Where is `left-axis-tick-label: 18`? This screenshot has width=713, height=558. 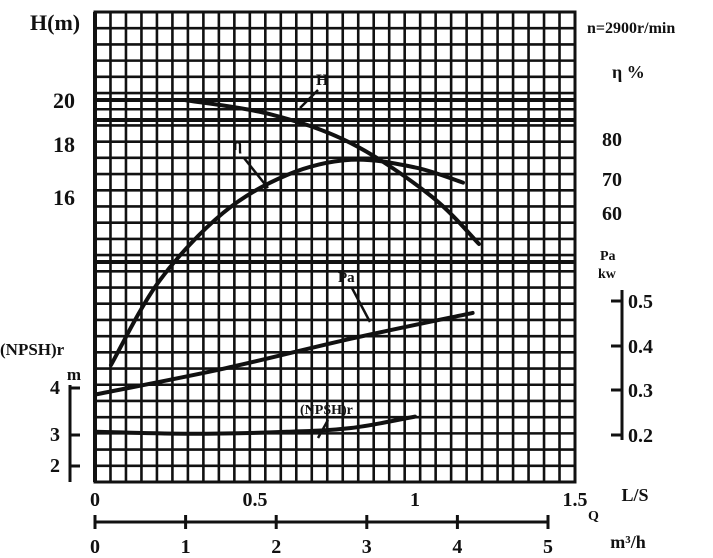
left-axis-tick-label: 18 is located at coordinates (64, 144).